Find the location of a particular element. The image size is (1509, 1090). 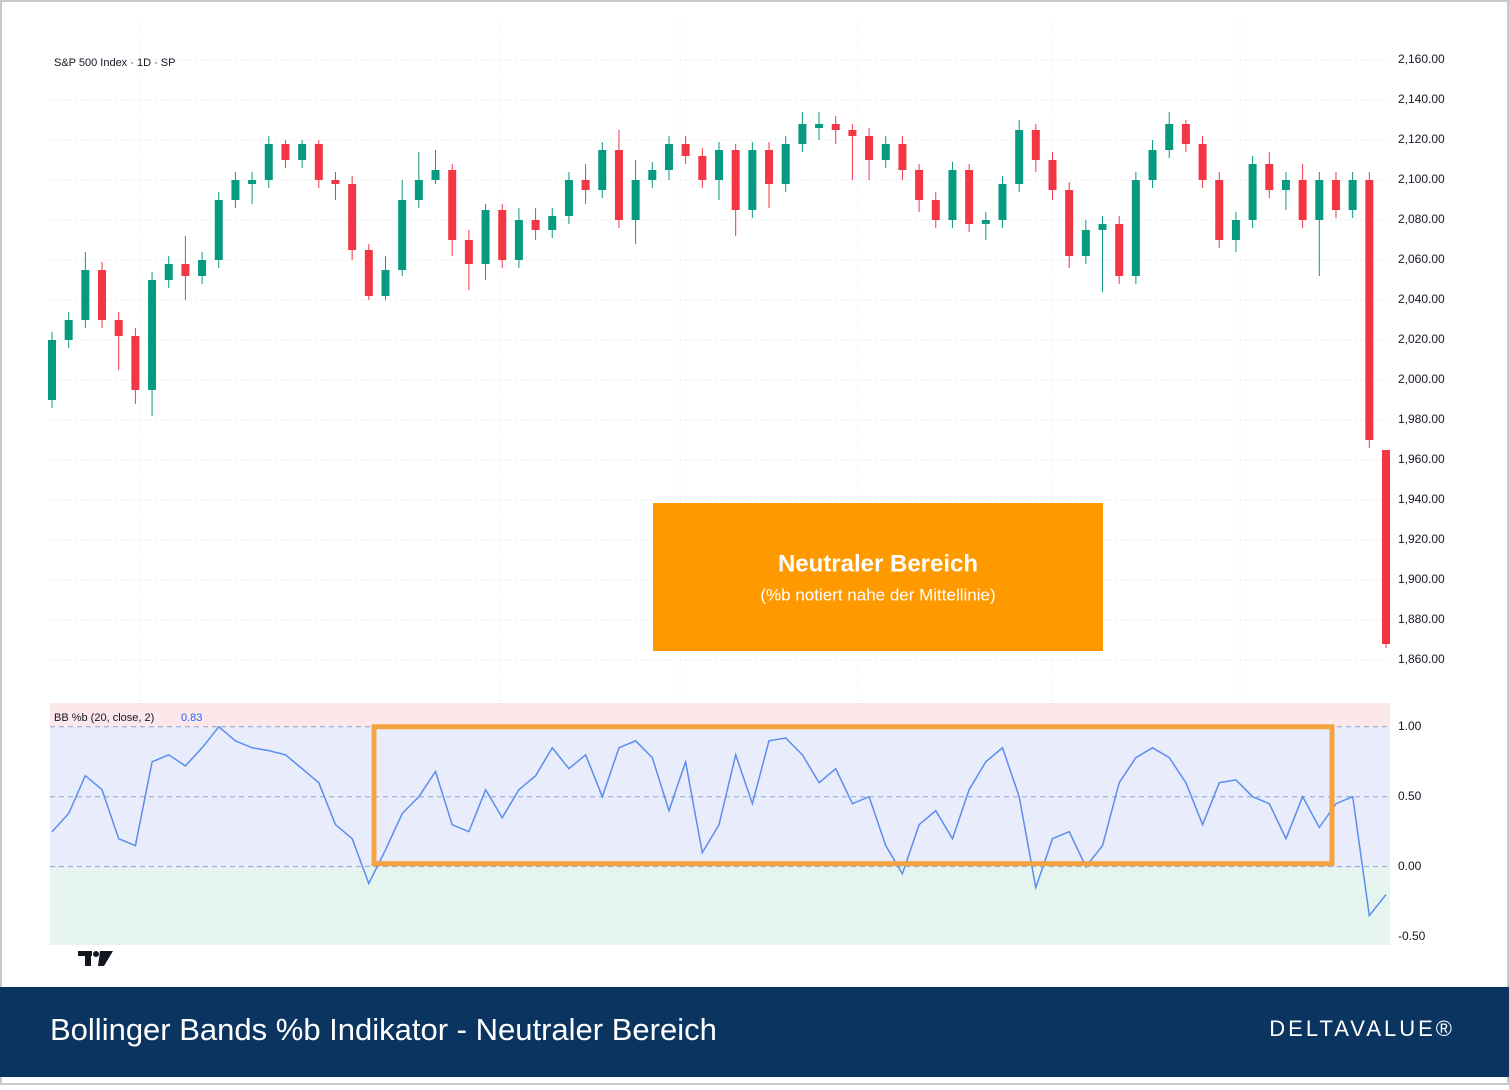

oversold-zone is located at coordinates (720, 905).